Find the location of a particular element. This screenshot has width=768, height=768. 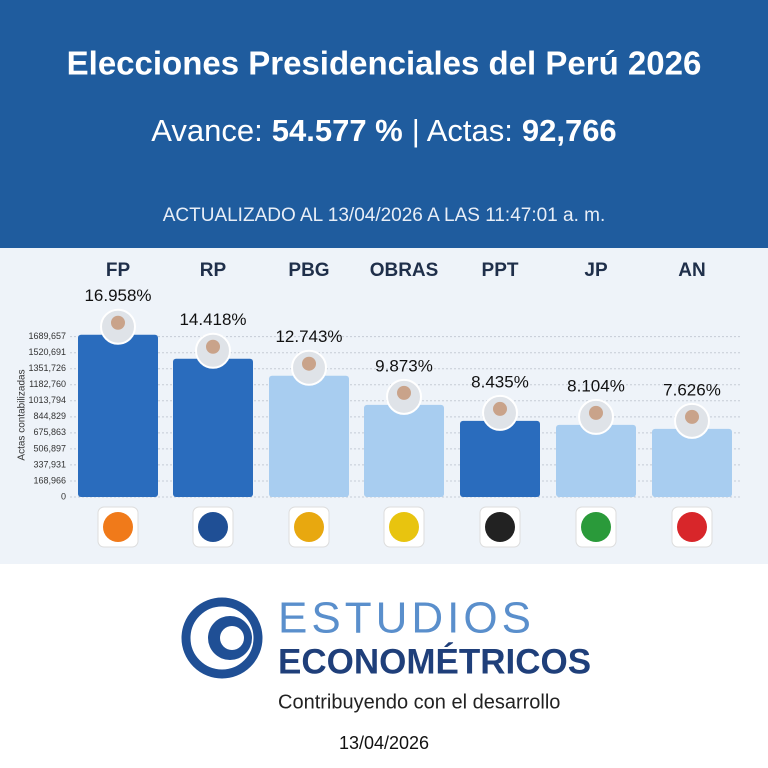

y-tick-label: 1520,691 is located at coordinates (47, 352).